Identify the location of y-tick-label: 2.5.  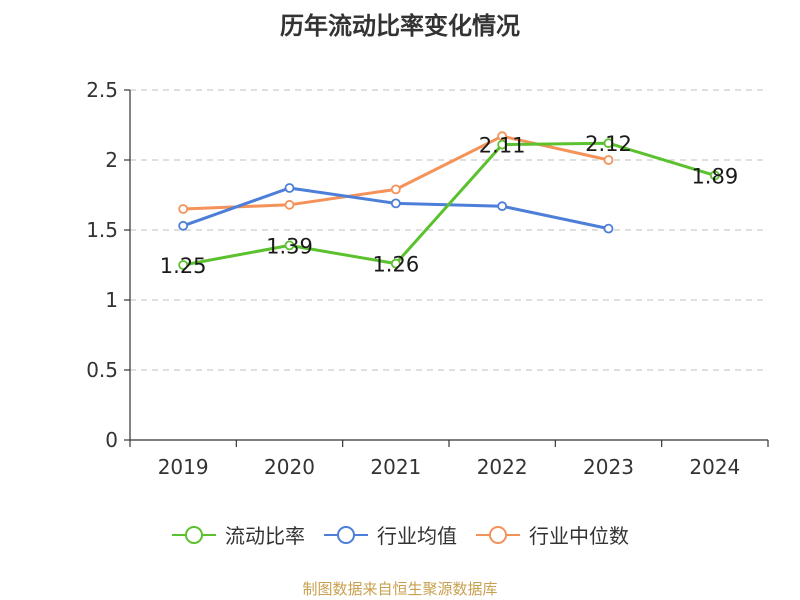
(102, 90).